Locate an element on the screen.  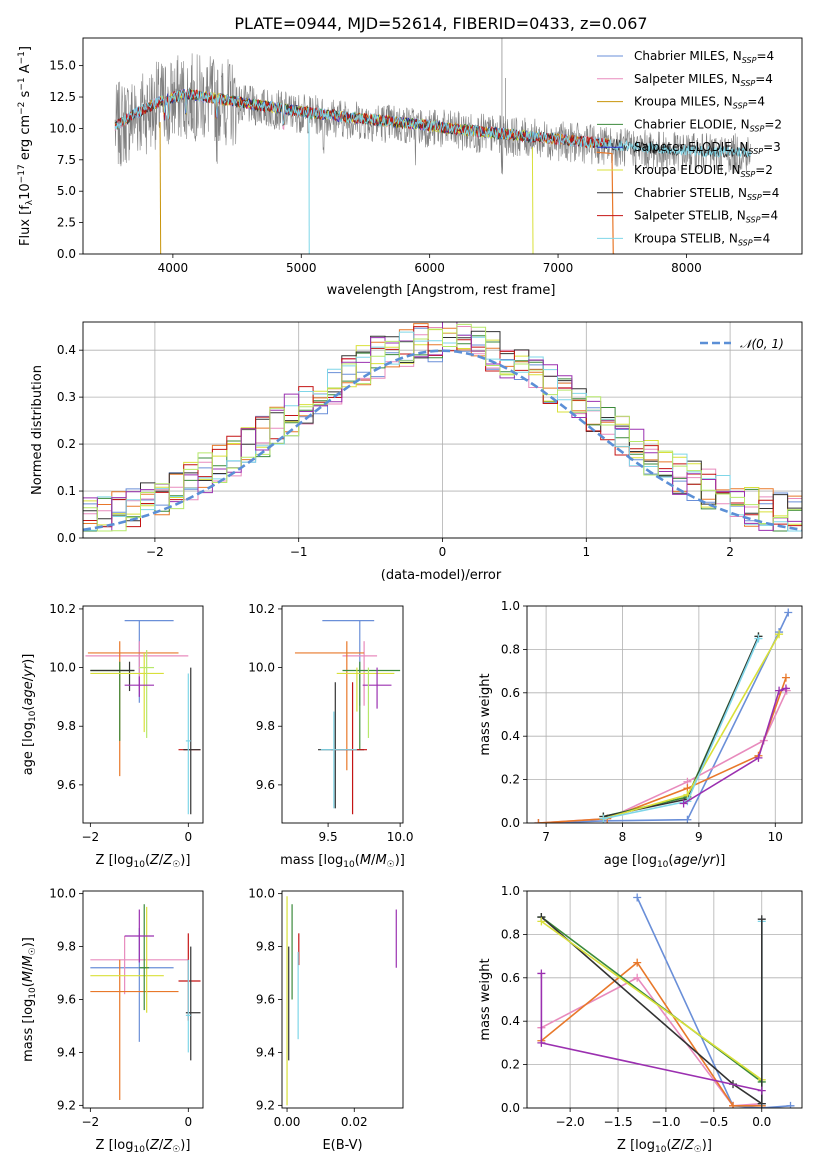
legend-entry-part: Kroupa MILES, N is located at coordinates (683, 102).